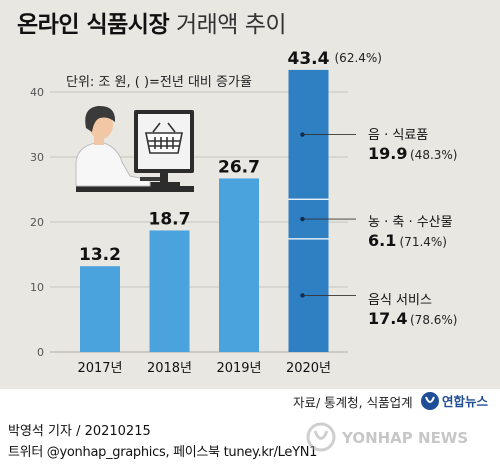  I want to click on yonhap-logo: 연합뉴스, so click(457, 400).